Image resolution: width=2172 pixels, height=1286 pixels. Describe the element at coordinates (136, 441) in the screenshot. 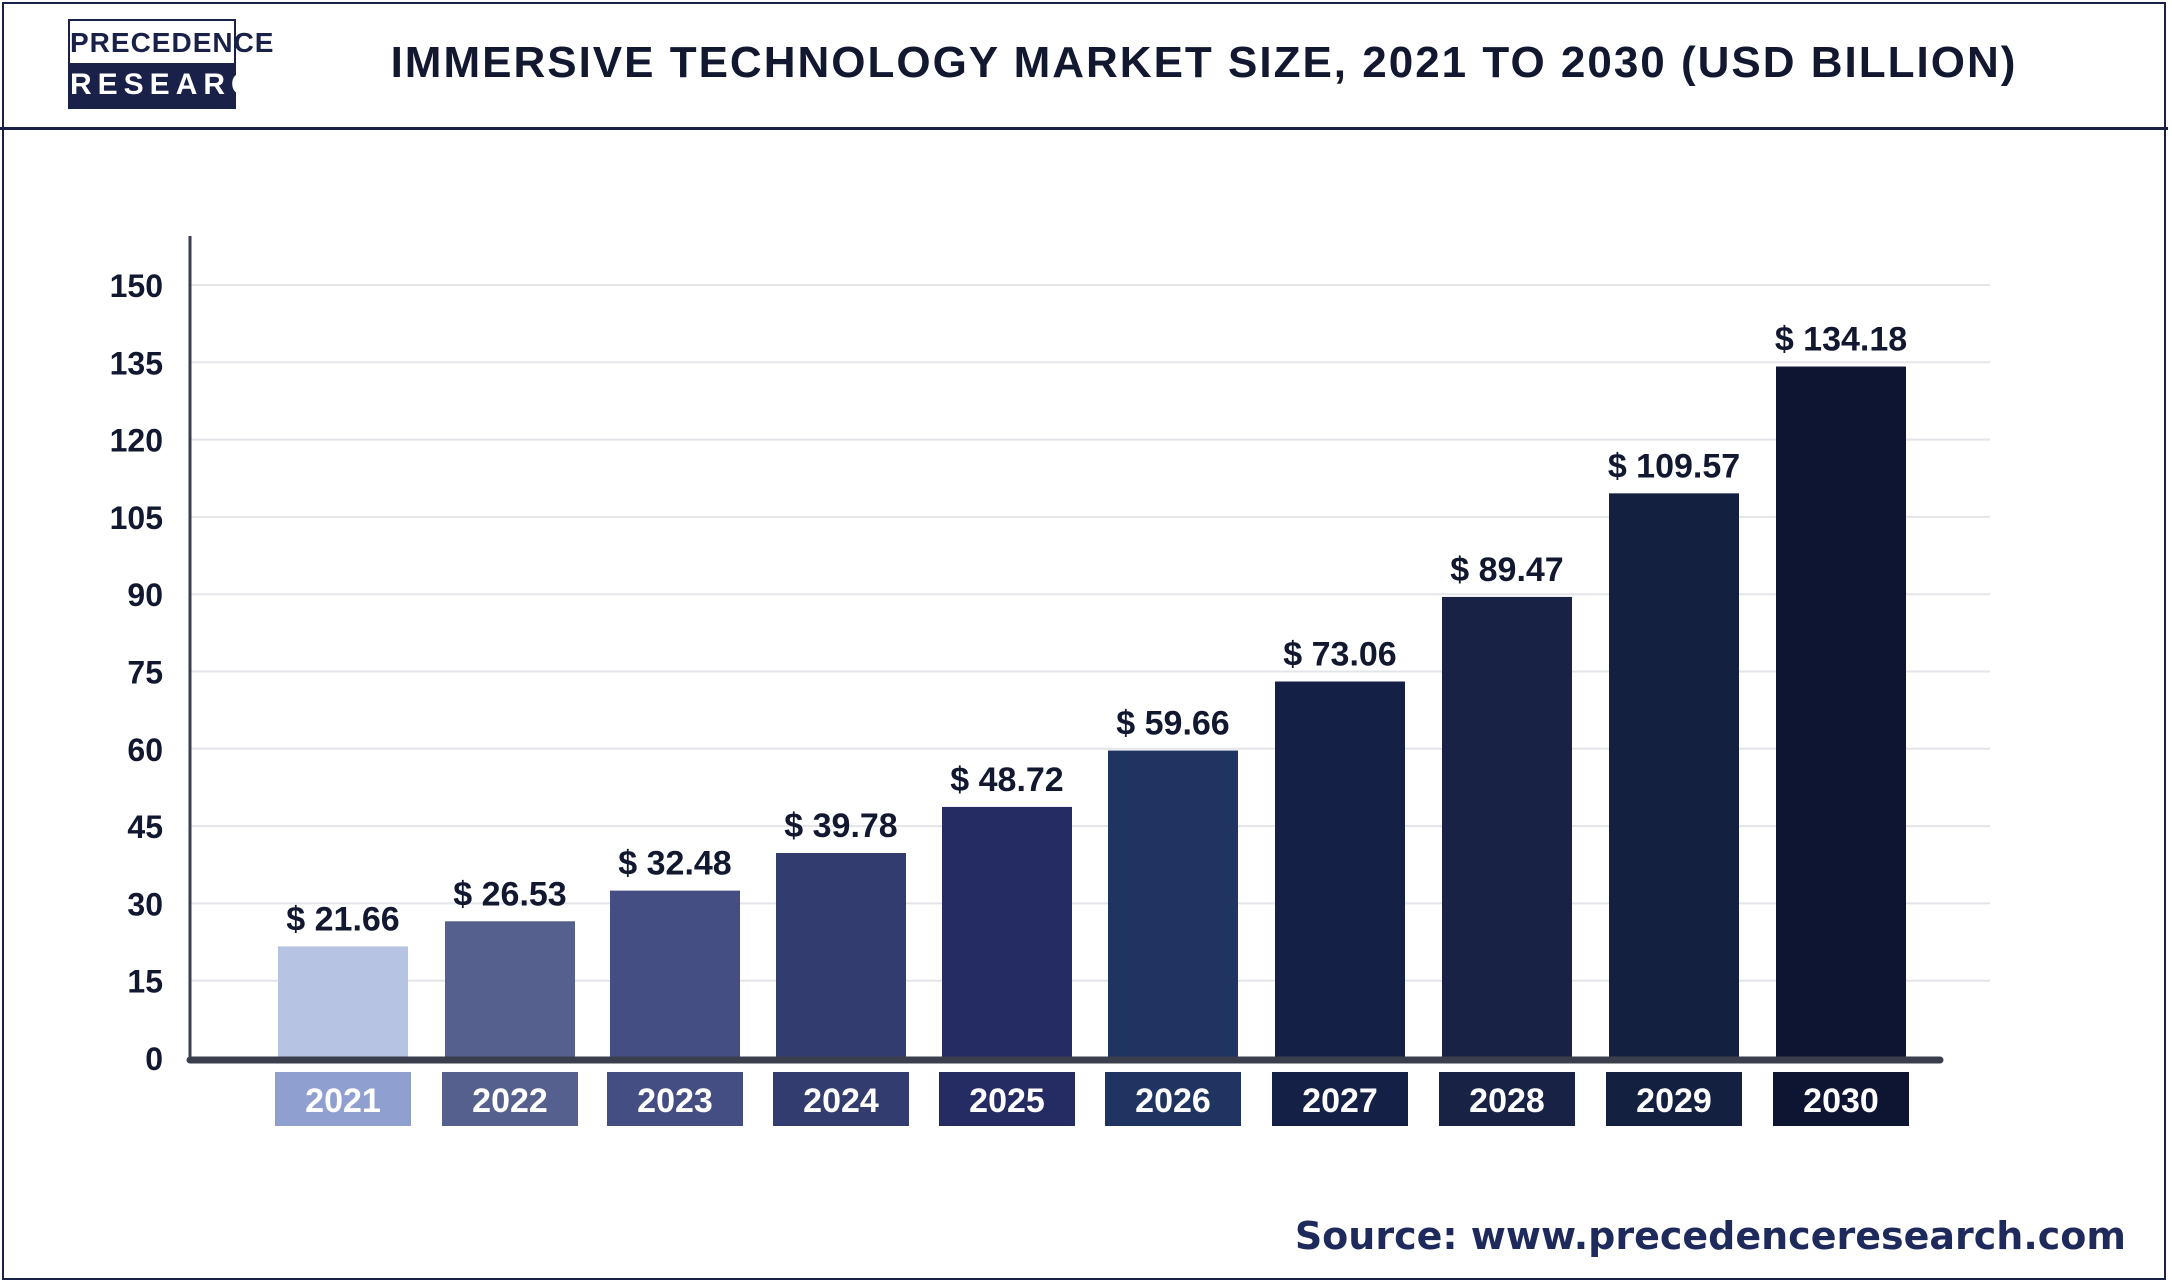

I see `y-tick-label: 120` at that location.